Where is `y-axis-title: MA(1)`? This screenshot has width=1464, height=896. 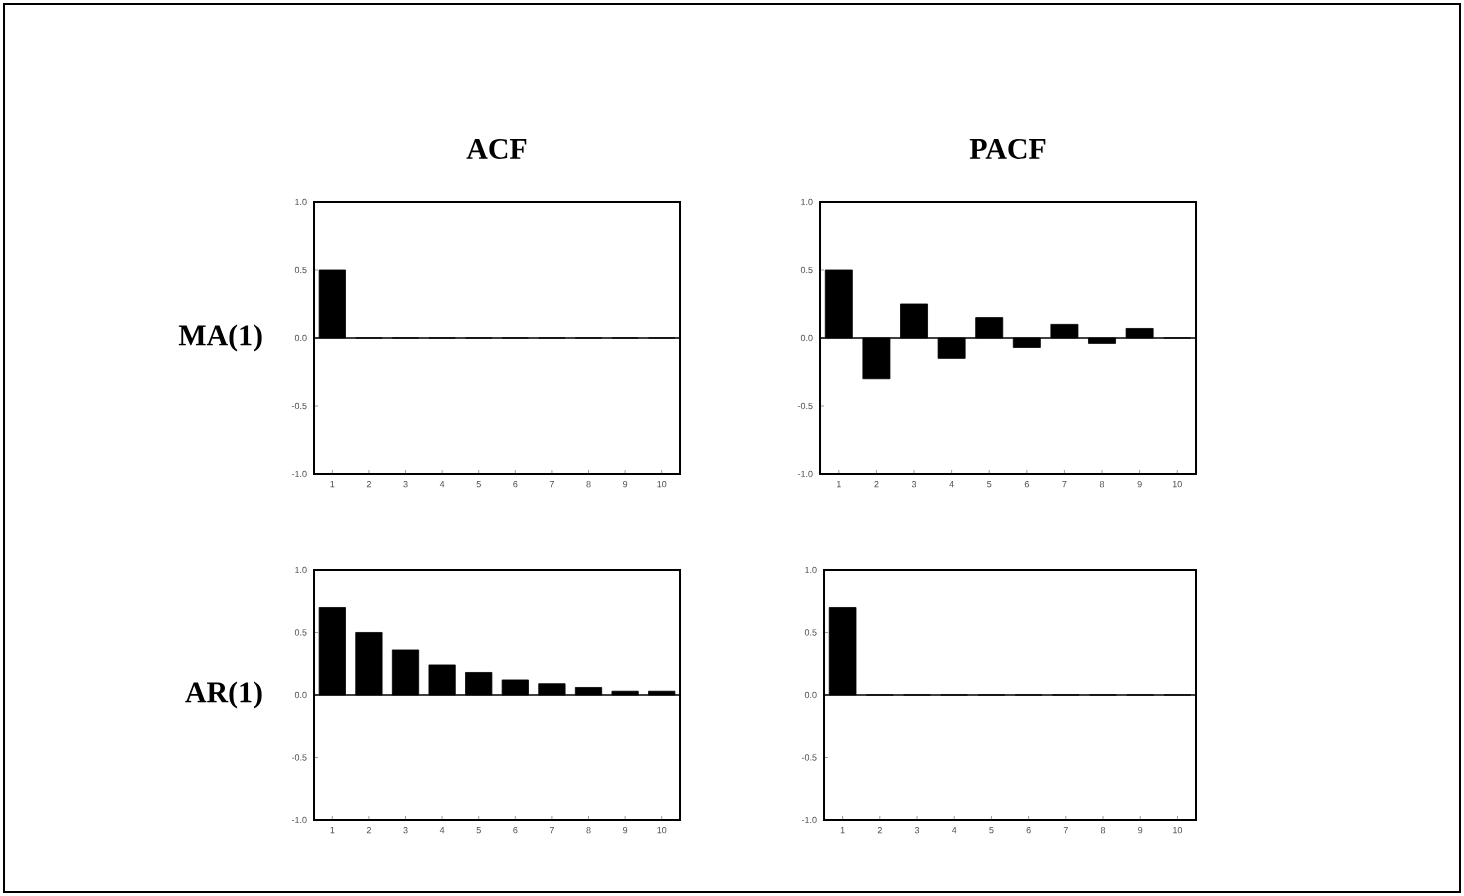
y-axis-title: MA(1) is located at coordinates (220, 338).